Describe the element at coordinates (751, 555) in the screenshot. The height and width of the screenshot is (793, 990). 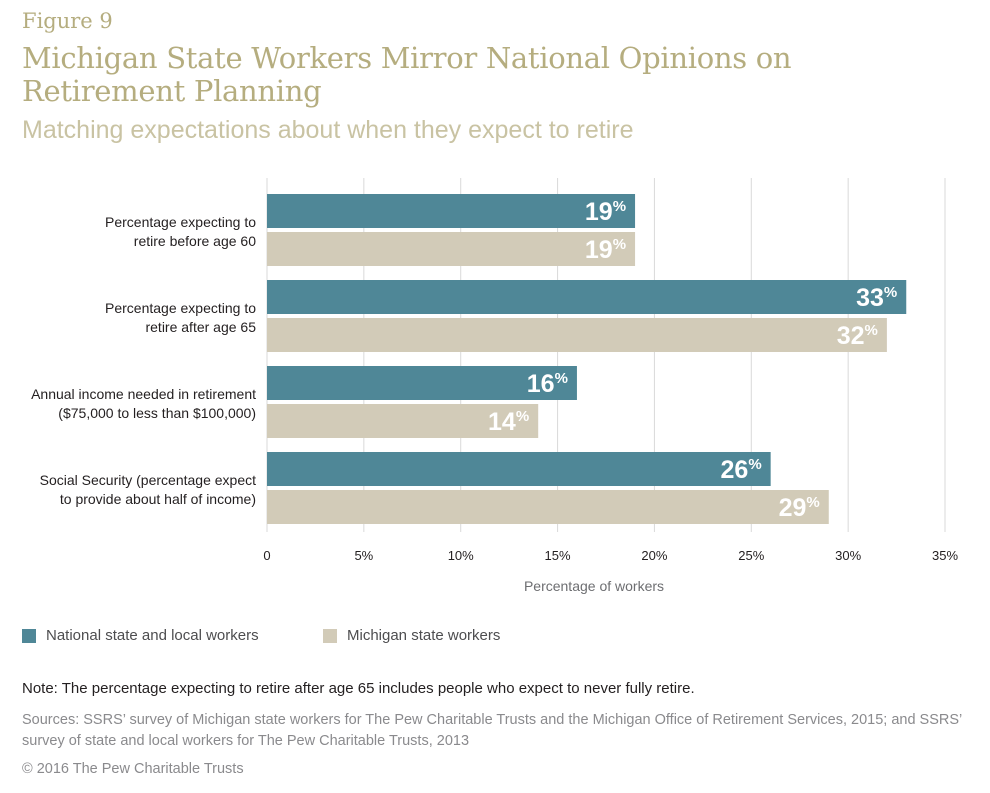
I see `x-tick-label: 25%` at that location.